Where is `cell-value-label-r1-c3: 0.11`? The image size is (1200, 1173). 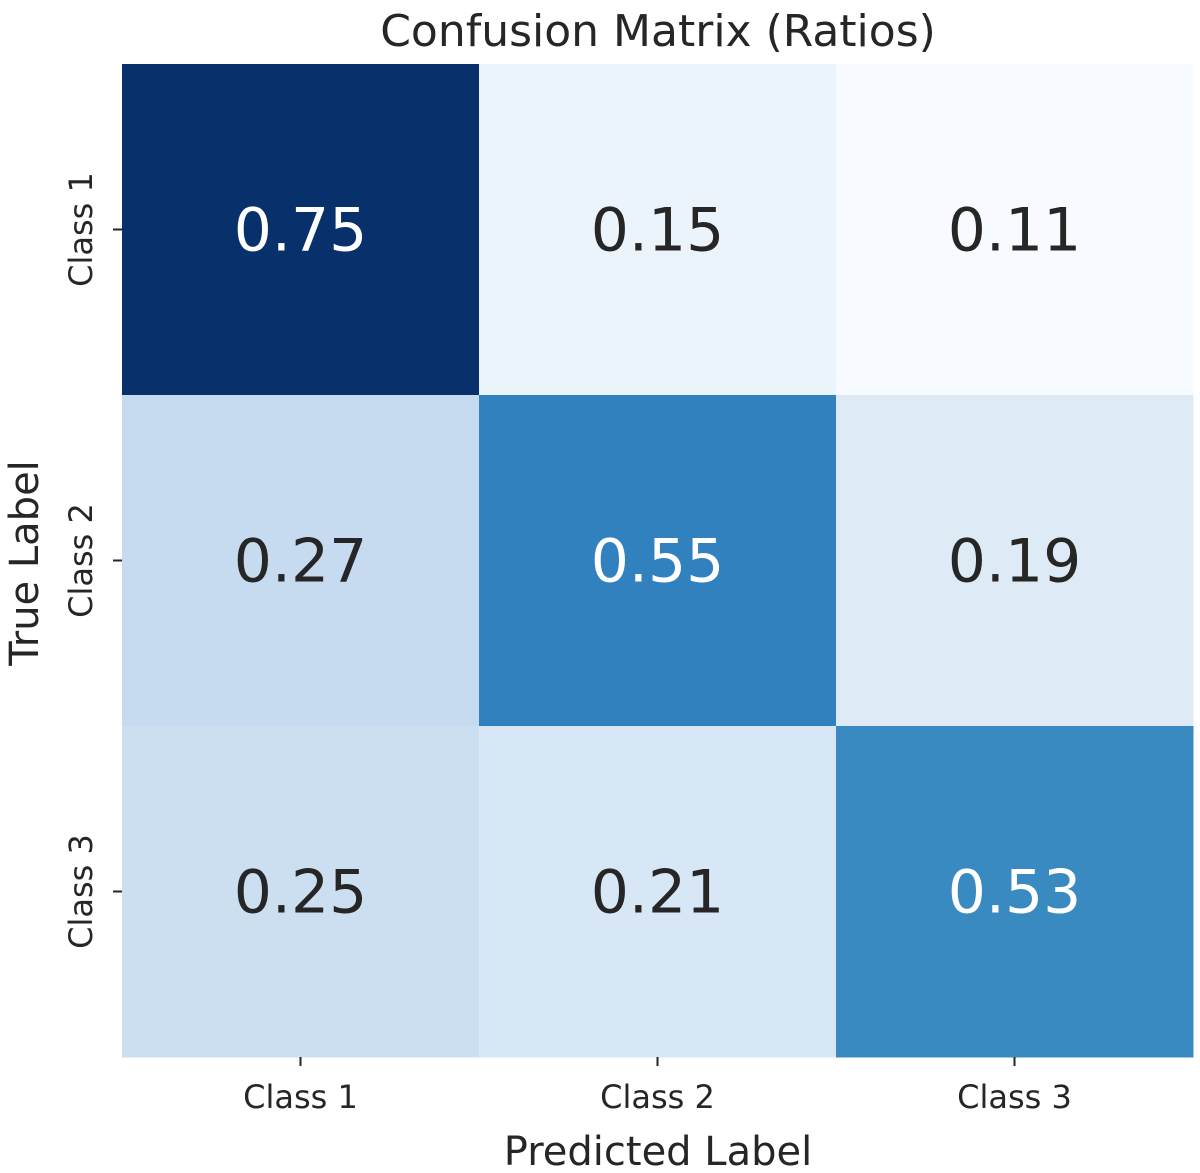 cell-value-label-r1-c3: 0.11 is located at coordinates (1015, 231).